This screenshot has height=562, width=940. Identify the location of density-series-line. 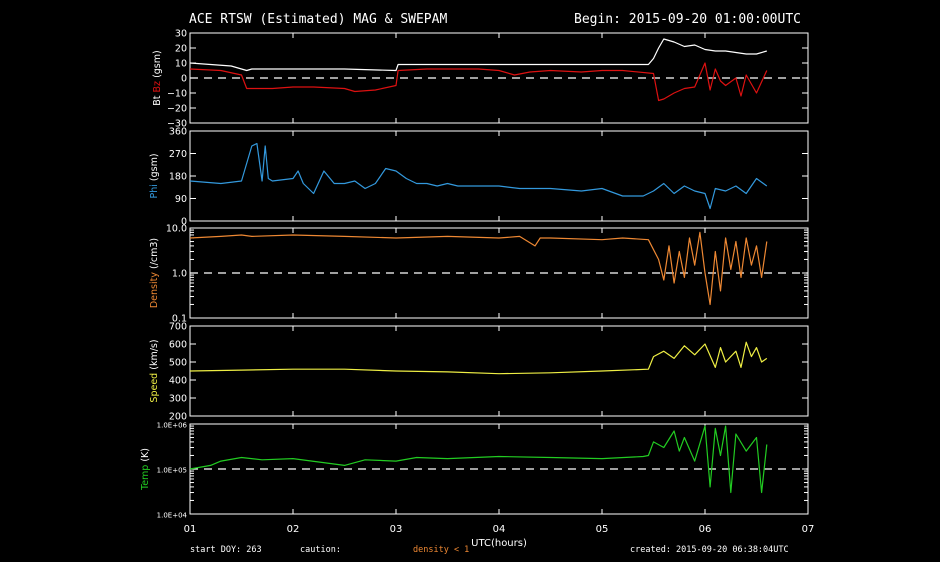
(478, 268).